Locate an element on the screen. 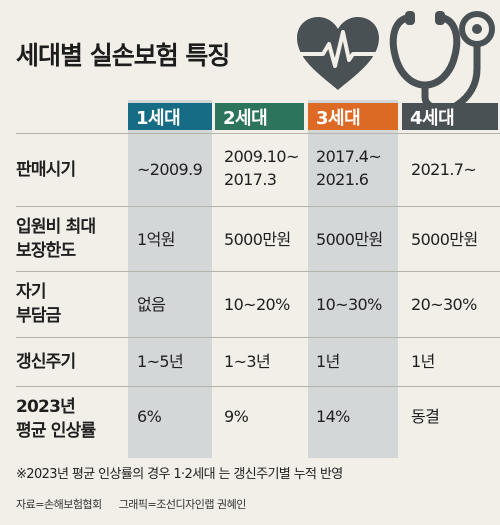 The height and width of the screenshot is (525, 500). cell-gen4-renewal-cycle: 1년 is located at coordinates (423, 361).